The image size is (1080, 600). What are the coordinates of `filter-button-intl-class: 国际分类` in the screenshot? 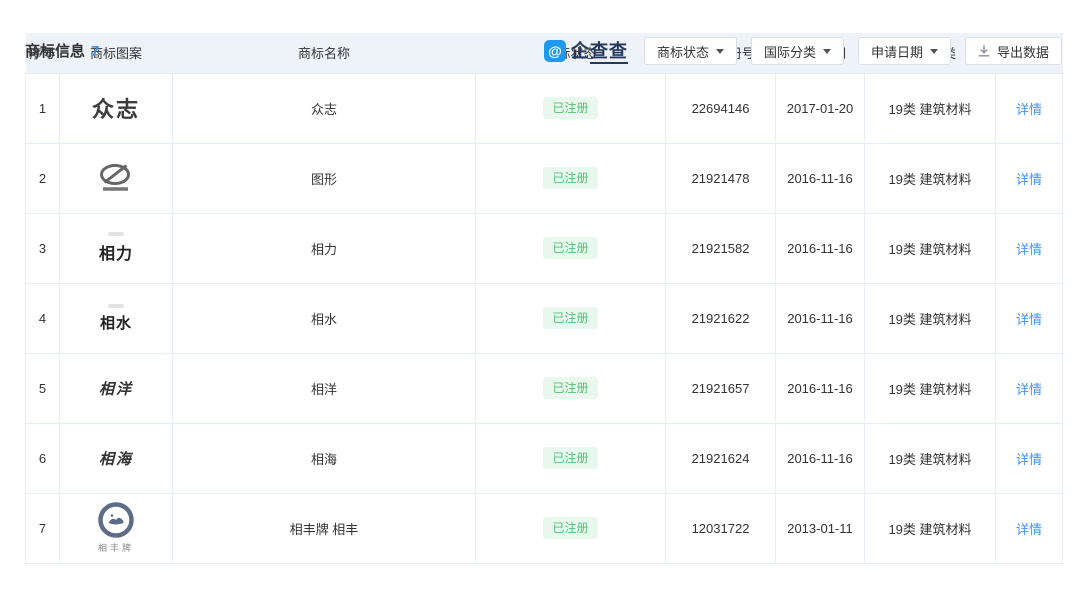 It's located at (797, 51).